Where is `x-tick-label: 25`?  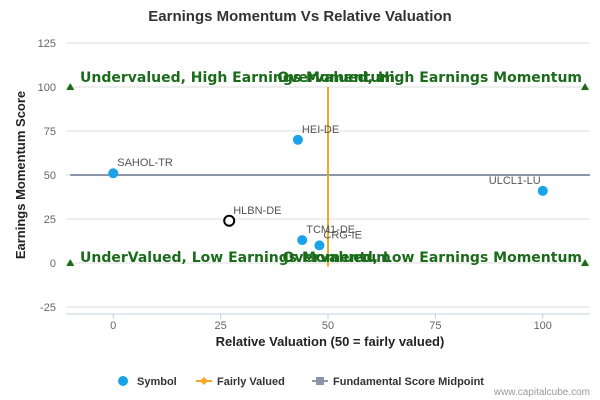 x-tick-label: 25 is located at coordinates (220, 326).